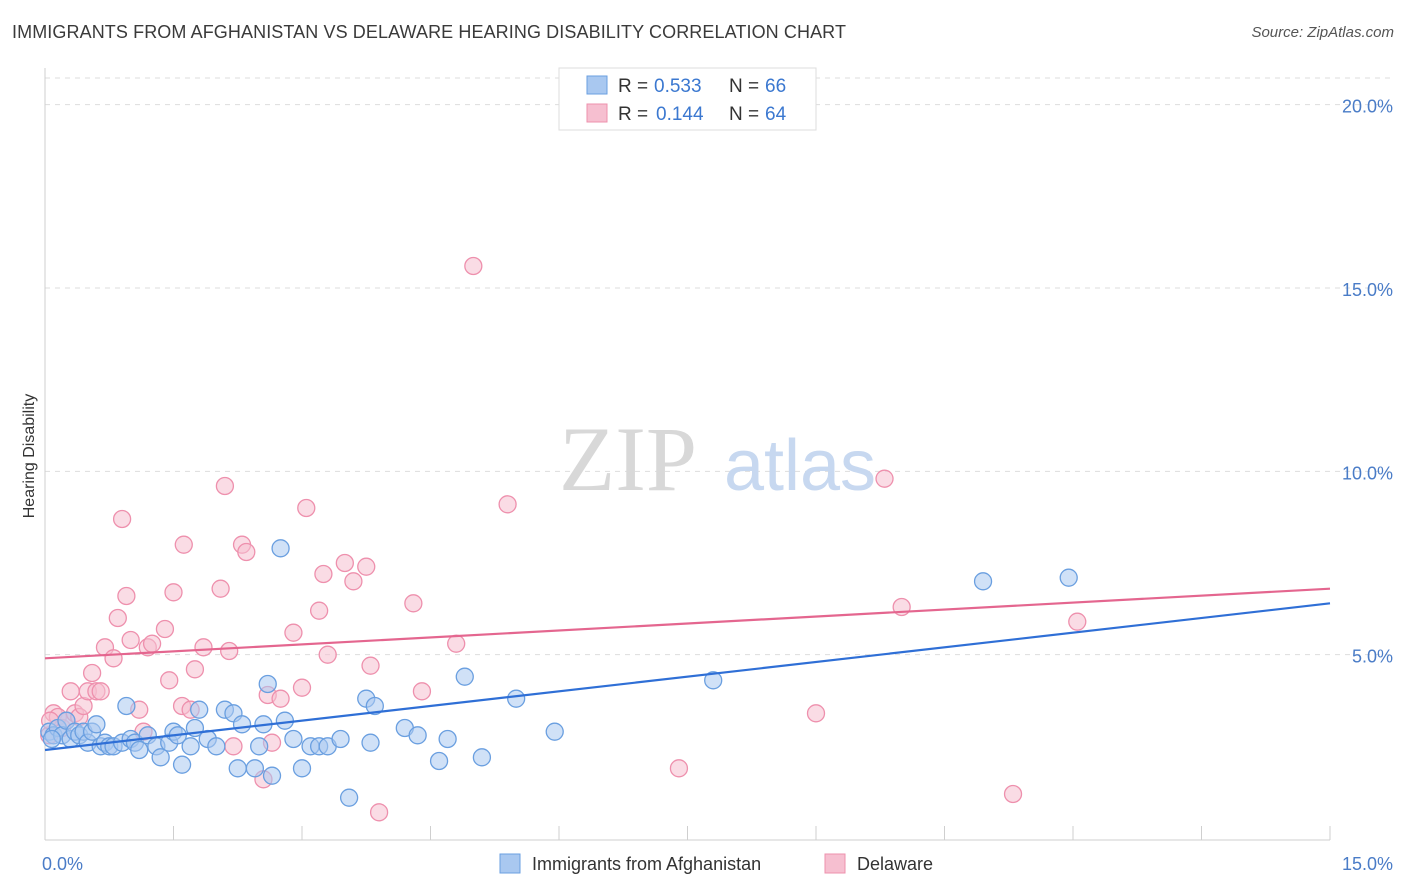 Image resolution: width=1406 pixels, height=892 pixels. What do you see at coordinates (633, 114) in the screenshot?
I see `legend-r-label-2: R =` at bounding box center [633, 114].